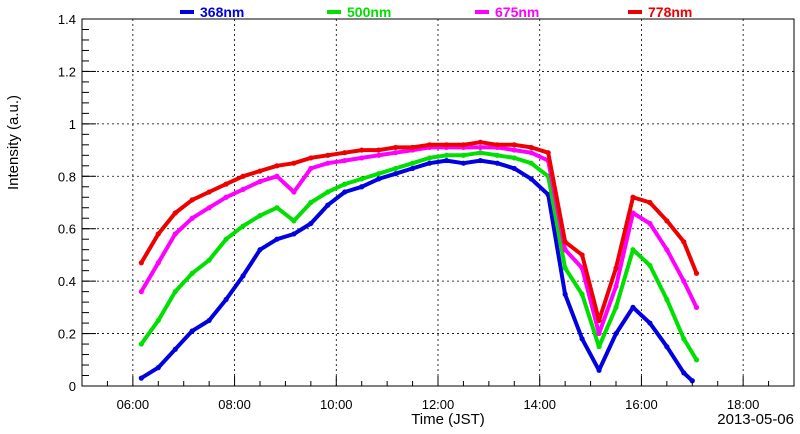  I want to click on x-tick-label: 06:00, so click(133, 404).